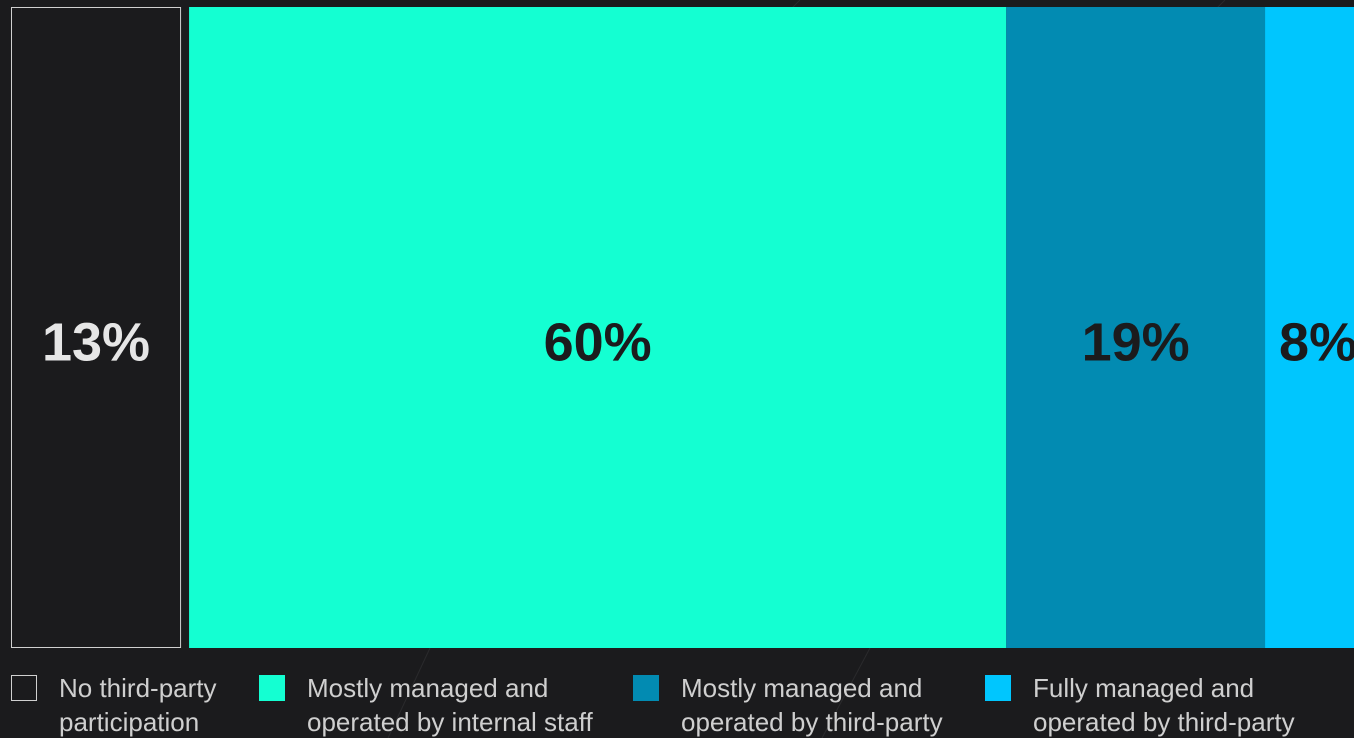 Image resolution: width=1354 pixels, height=738 pixels. What do you see at coordinates (138, 688) in the screenshot?
I see `legend-label-line1: No third-party` at bounding box center [138, 688].